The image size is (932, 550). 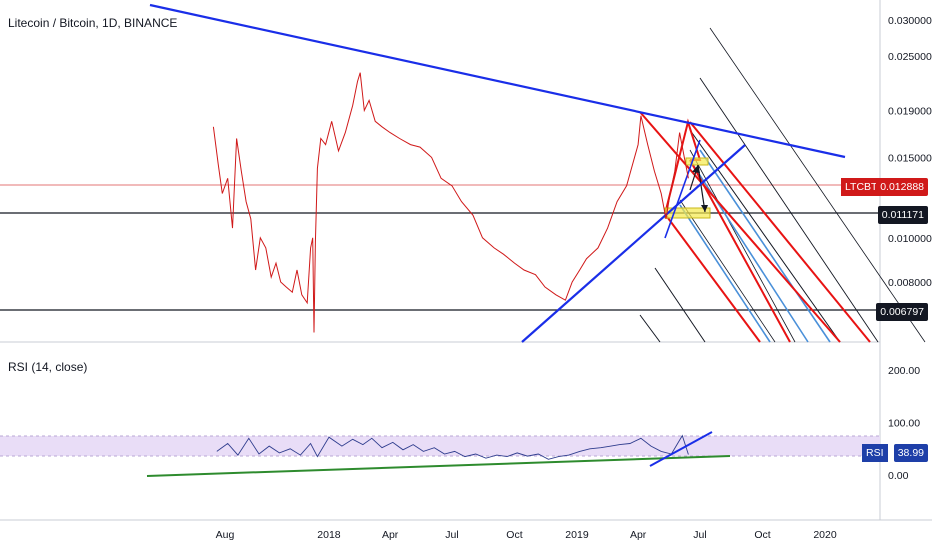 I want to click on ascending-trendline, so click(x=633, y=243).